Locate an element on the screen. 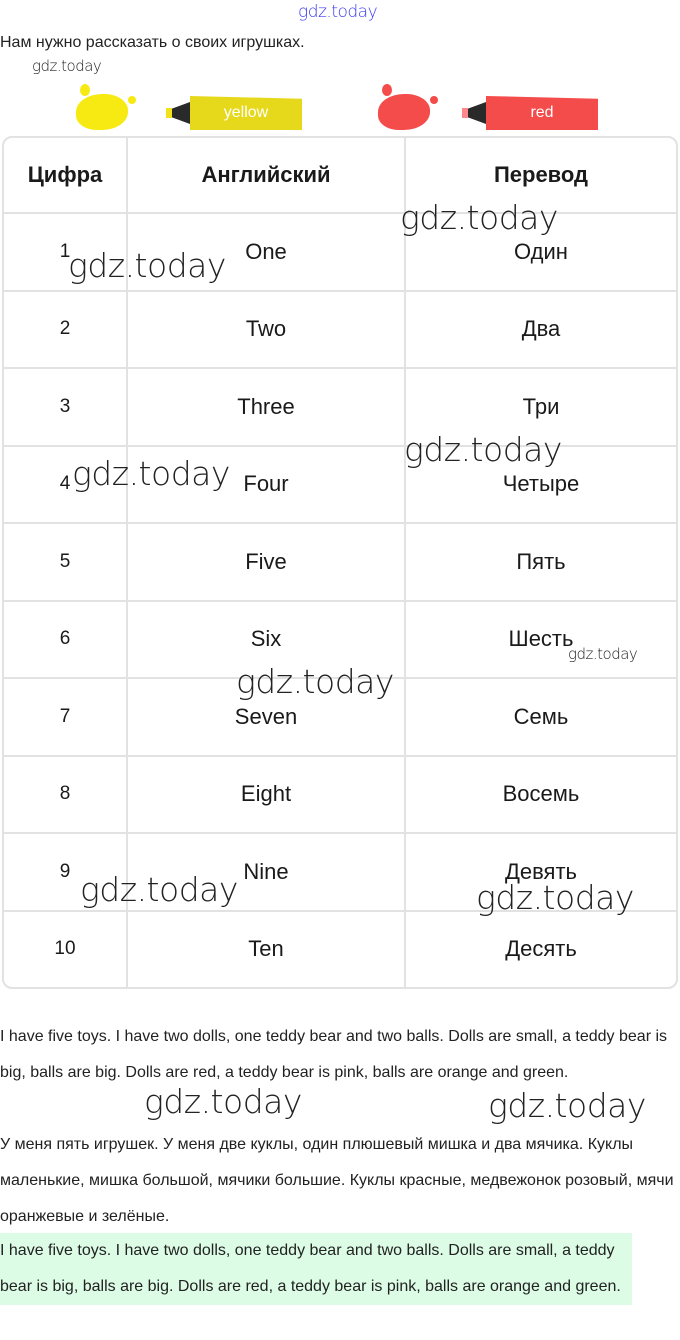  cell-digit: 9 is located at coordinates (66, 873).